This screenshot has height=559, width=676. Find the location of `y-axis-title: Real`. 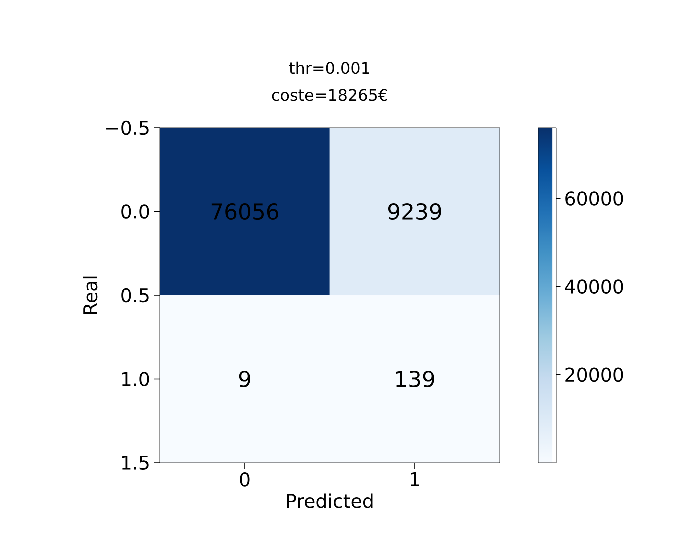

y-axis-title: Real is located at coordinates (90, 295).